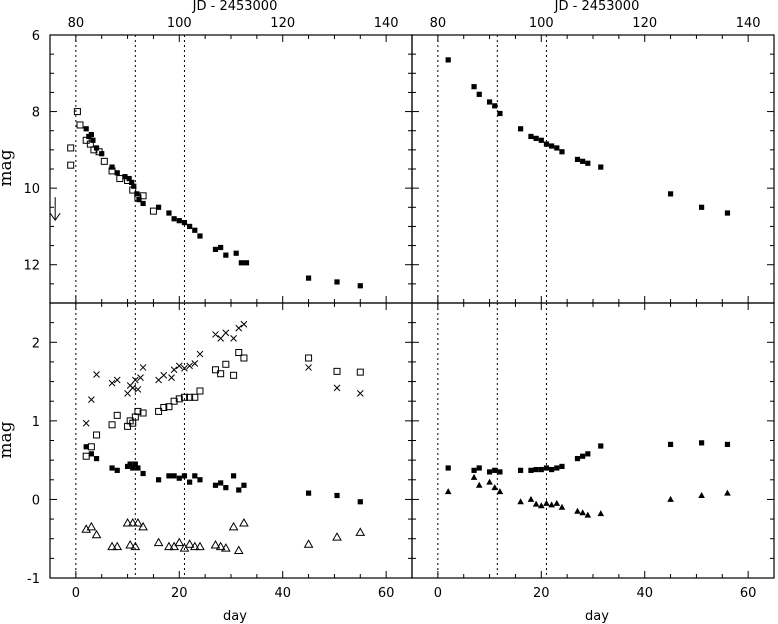 This screenshot has width=778, height=624. I want to click on x-tick-label: 40, so click(644, 593).